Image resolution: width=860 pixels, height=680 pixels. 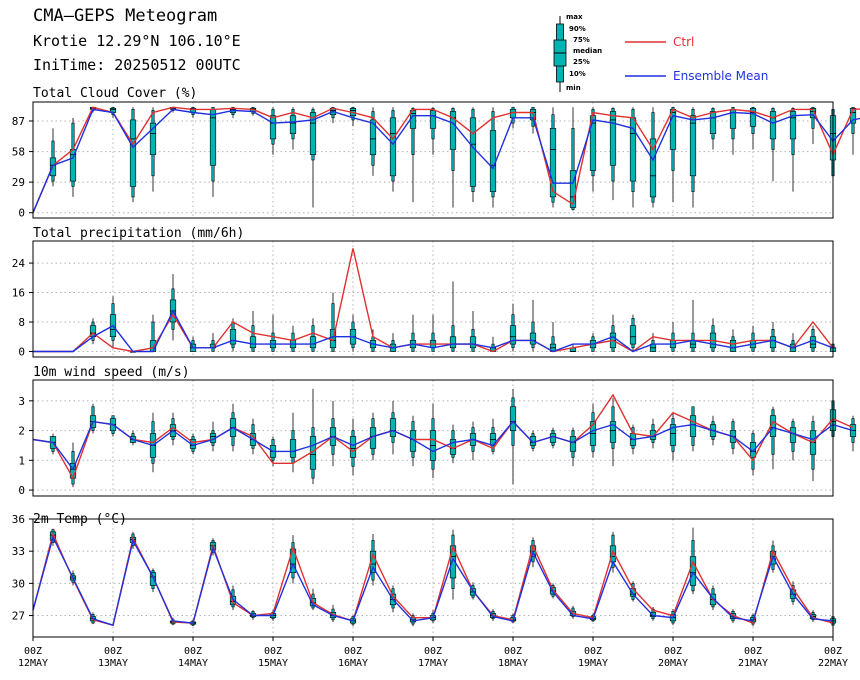 I want to click on y-tick-label: 1, so click(x=21, y=460).